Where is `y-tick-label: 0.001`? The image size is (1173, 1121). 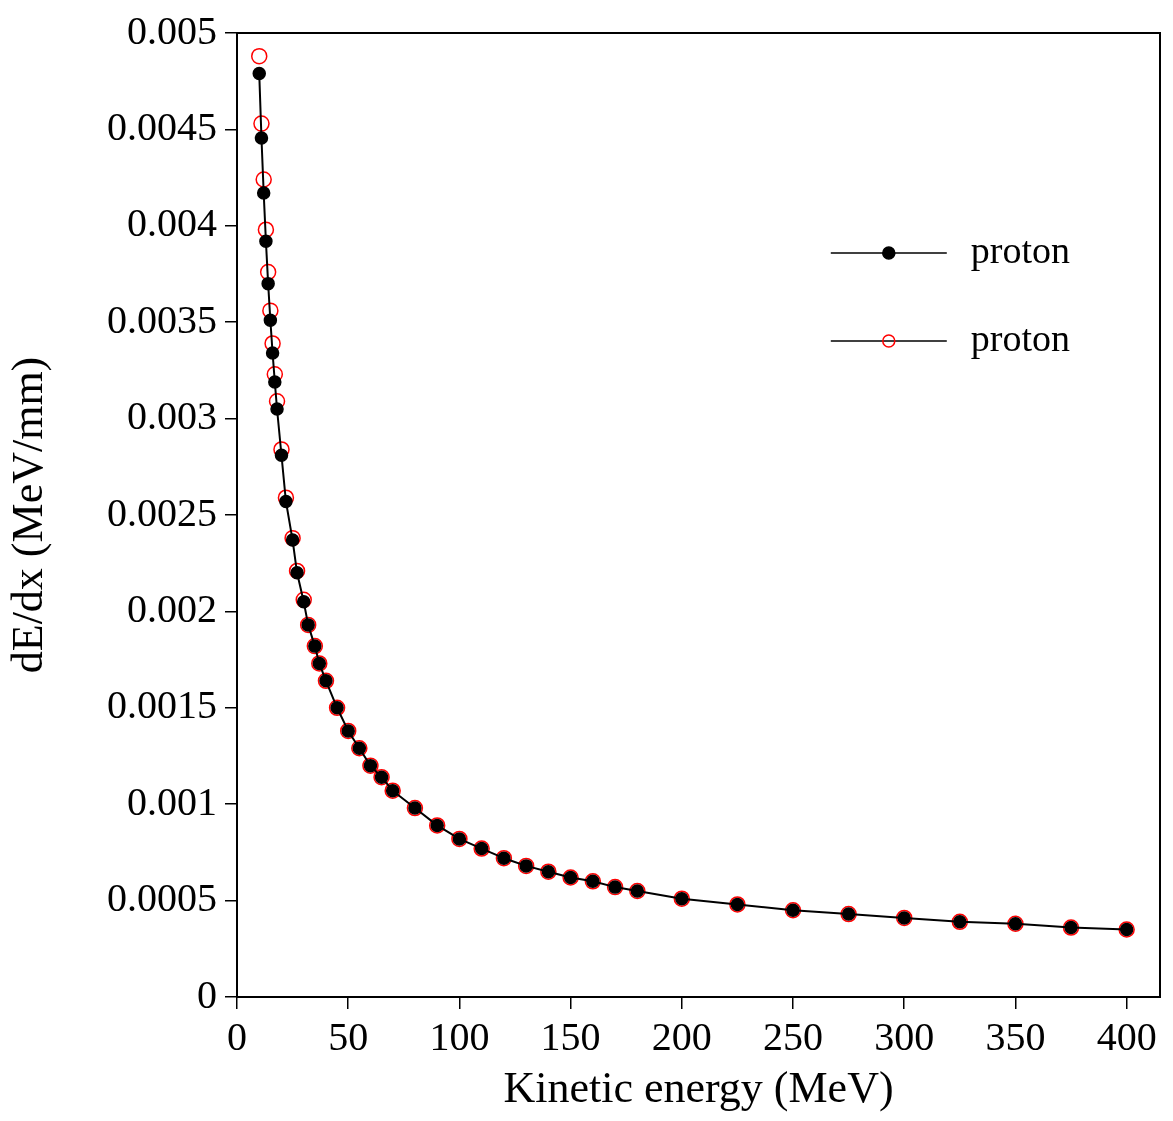 y-tick-label: 0.001 is located at coordinates (172, 801).